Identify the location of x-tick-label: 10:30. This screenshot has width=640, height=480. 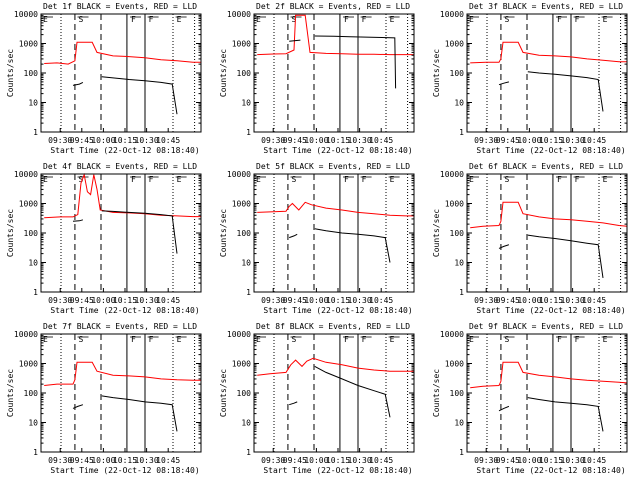
(147, 460).